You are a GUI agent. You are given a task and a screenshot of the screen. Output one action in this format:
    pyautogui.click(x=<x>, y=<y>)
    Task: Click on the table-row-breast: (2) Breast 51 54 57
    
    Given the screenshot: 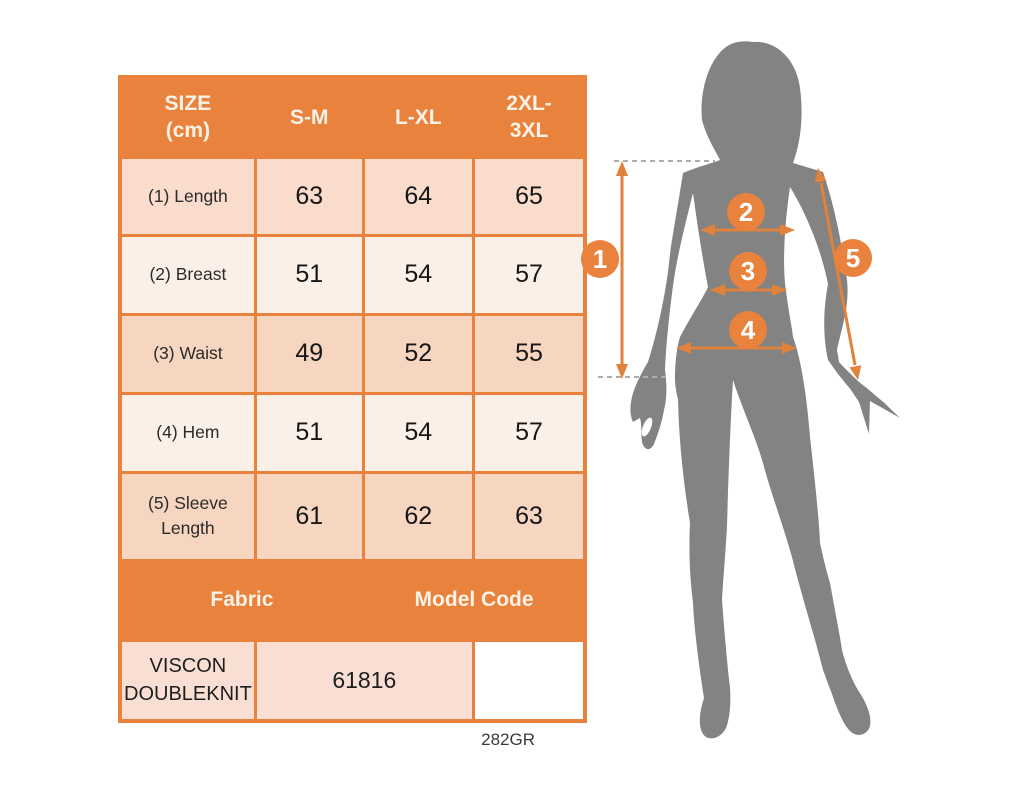 What is the action you would take?
    pyautogui.click(x=352, y=274)
    